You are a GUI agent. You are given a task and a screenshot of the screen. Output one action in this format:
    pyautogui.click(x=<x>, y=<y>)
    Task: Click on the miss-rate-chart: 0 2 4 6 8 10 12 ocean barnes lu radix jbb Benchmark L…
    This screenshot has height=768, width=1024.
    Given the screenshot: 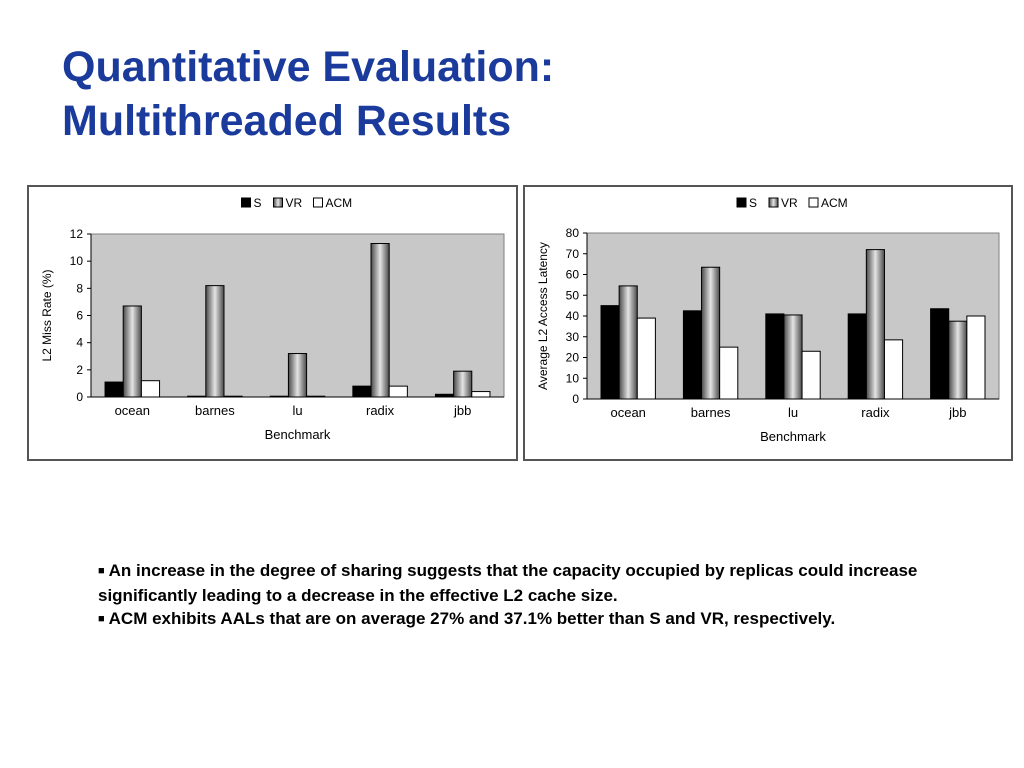 What is the action you would take?
    pyautogui.click(x=272, y=319)
    